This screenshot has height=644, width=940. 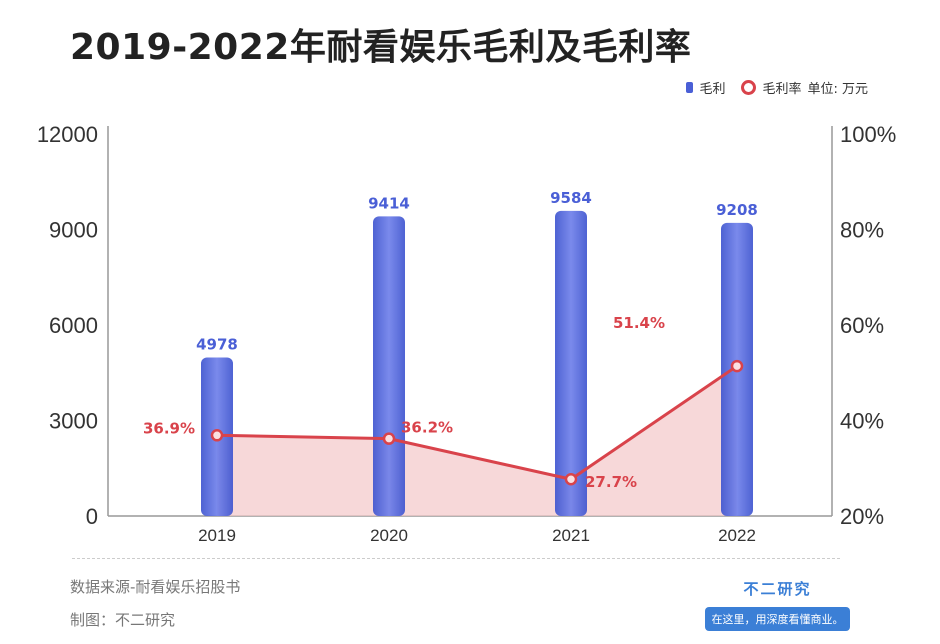 I want to click on x-tick-label: 2019, so click(x=217, y=535).